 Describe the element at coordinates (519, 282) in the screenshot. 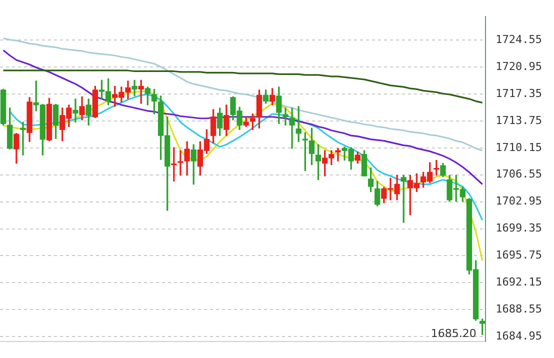

I see `y-tick-label: 1692.15` at that location.